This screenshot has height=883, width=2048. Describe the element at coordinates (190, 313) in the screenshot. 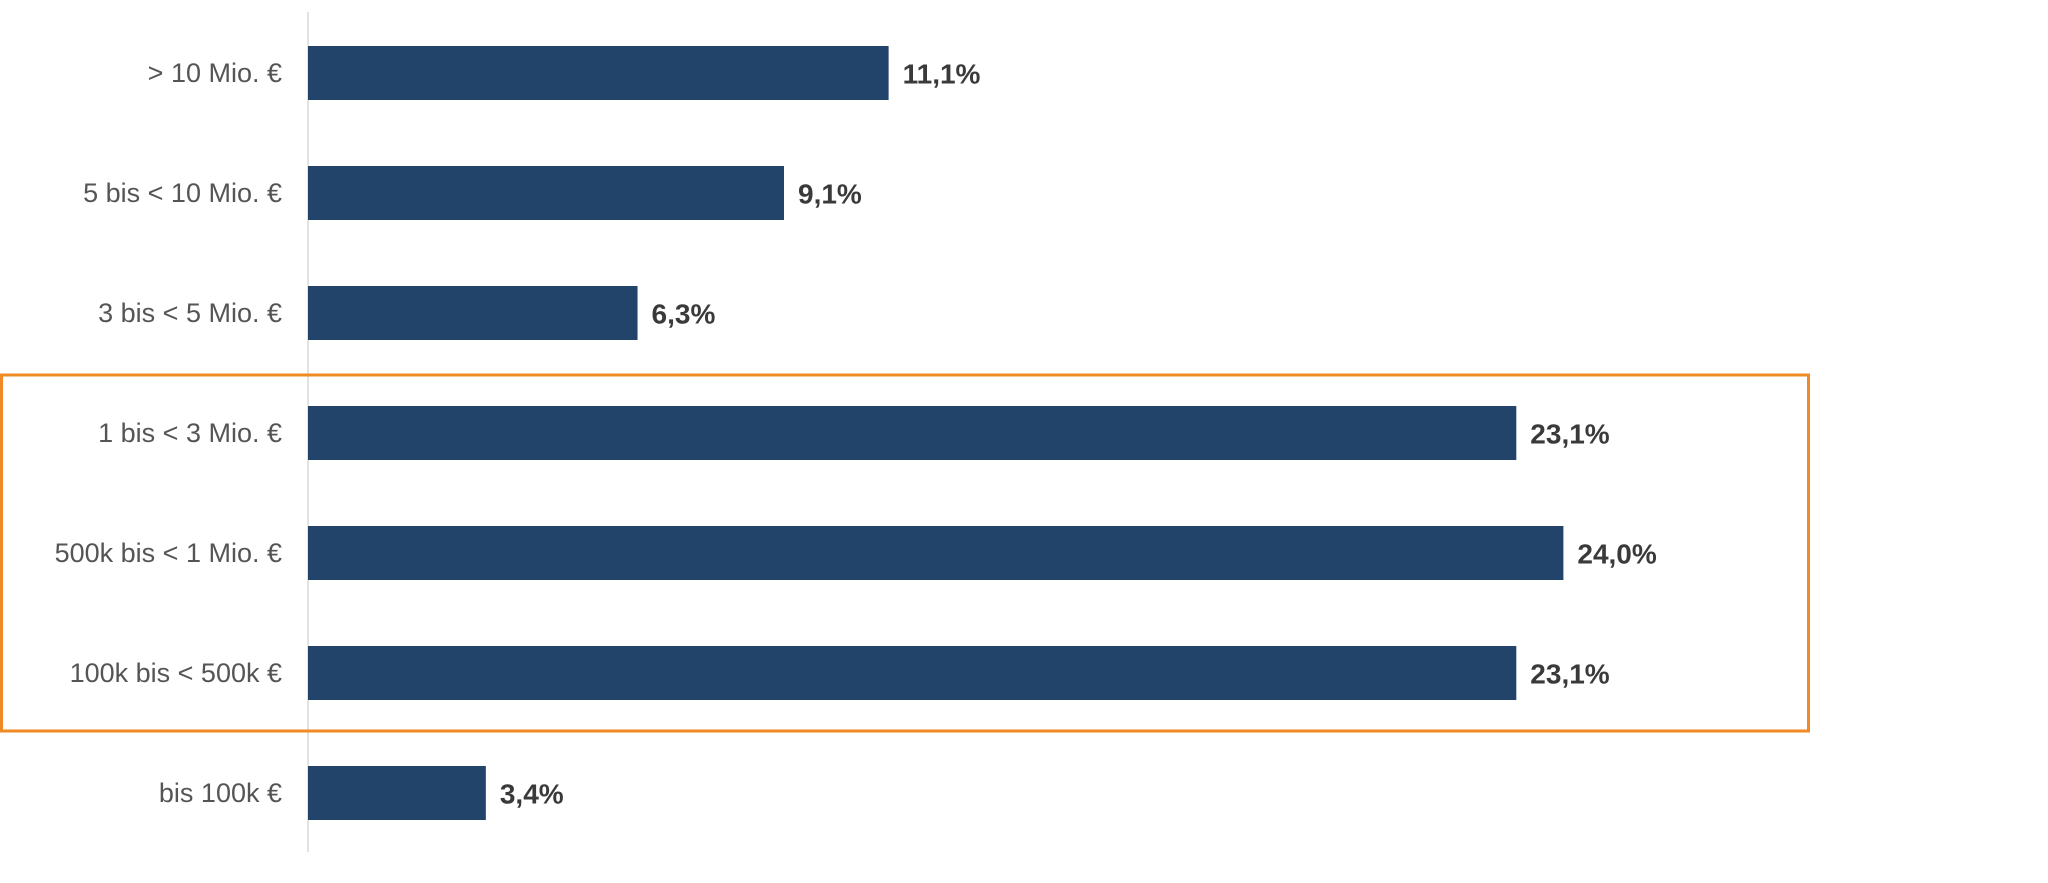

I see `category-label: 3 bis < 5 Mio. €` at that location.